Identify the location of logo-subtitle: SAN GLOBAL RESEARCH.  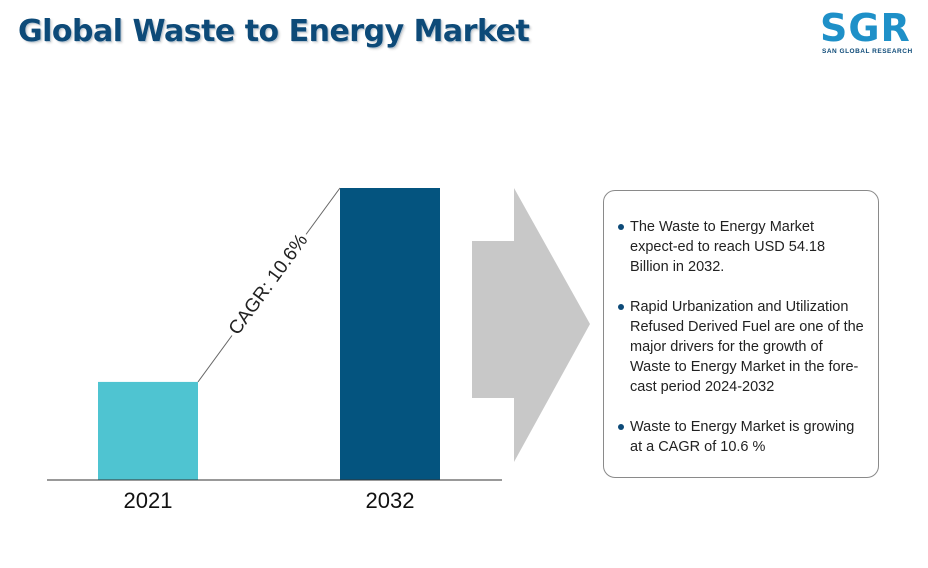
(867, 51).